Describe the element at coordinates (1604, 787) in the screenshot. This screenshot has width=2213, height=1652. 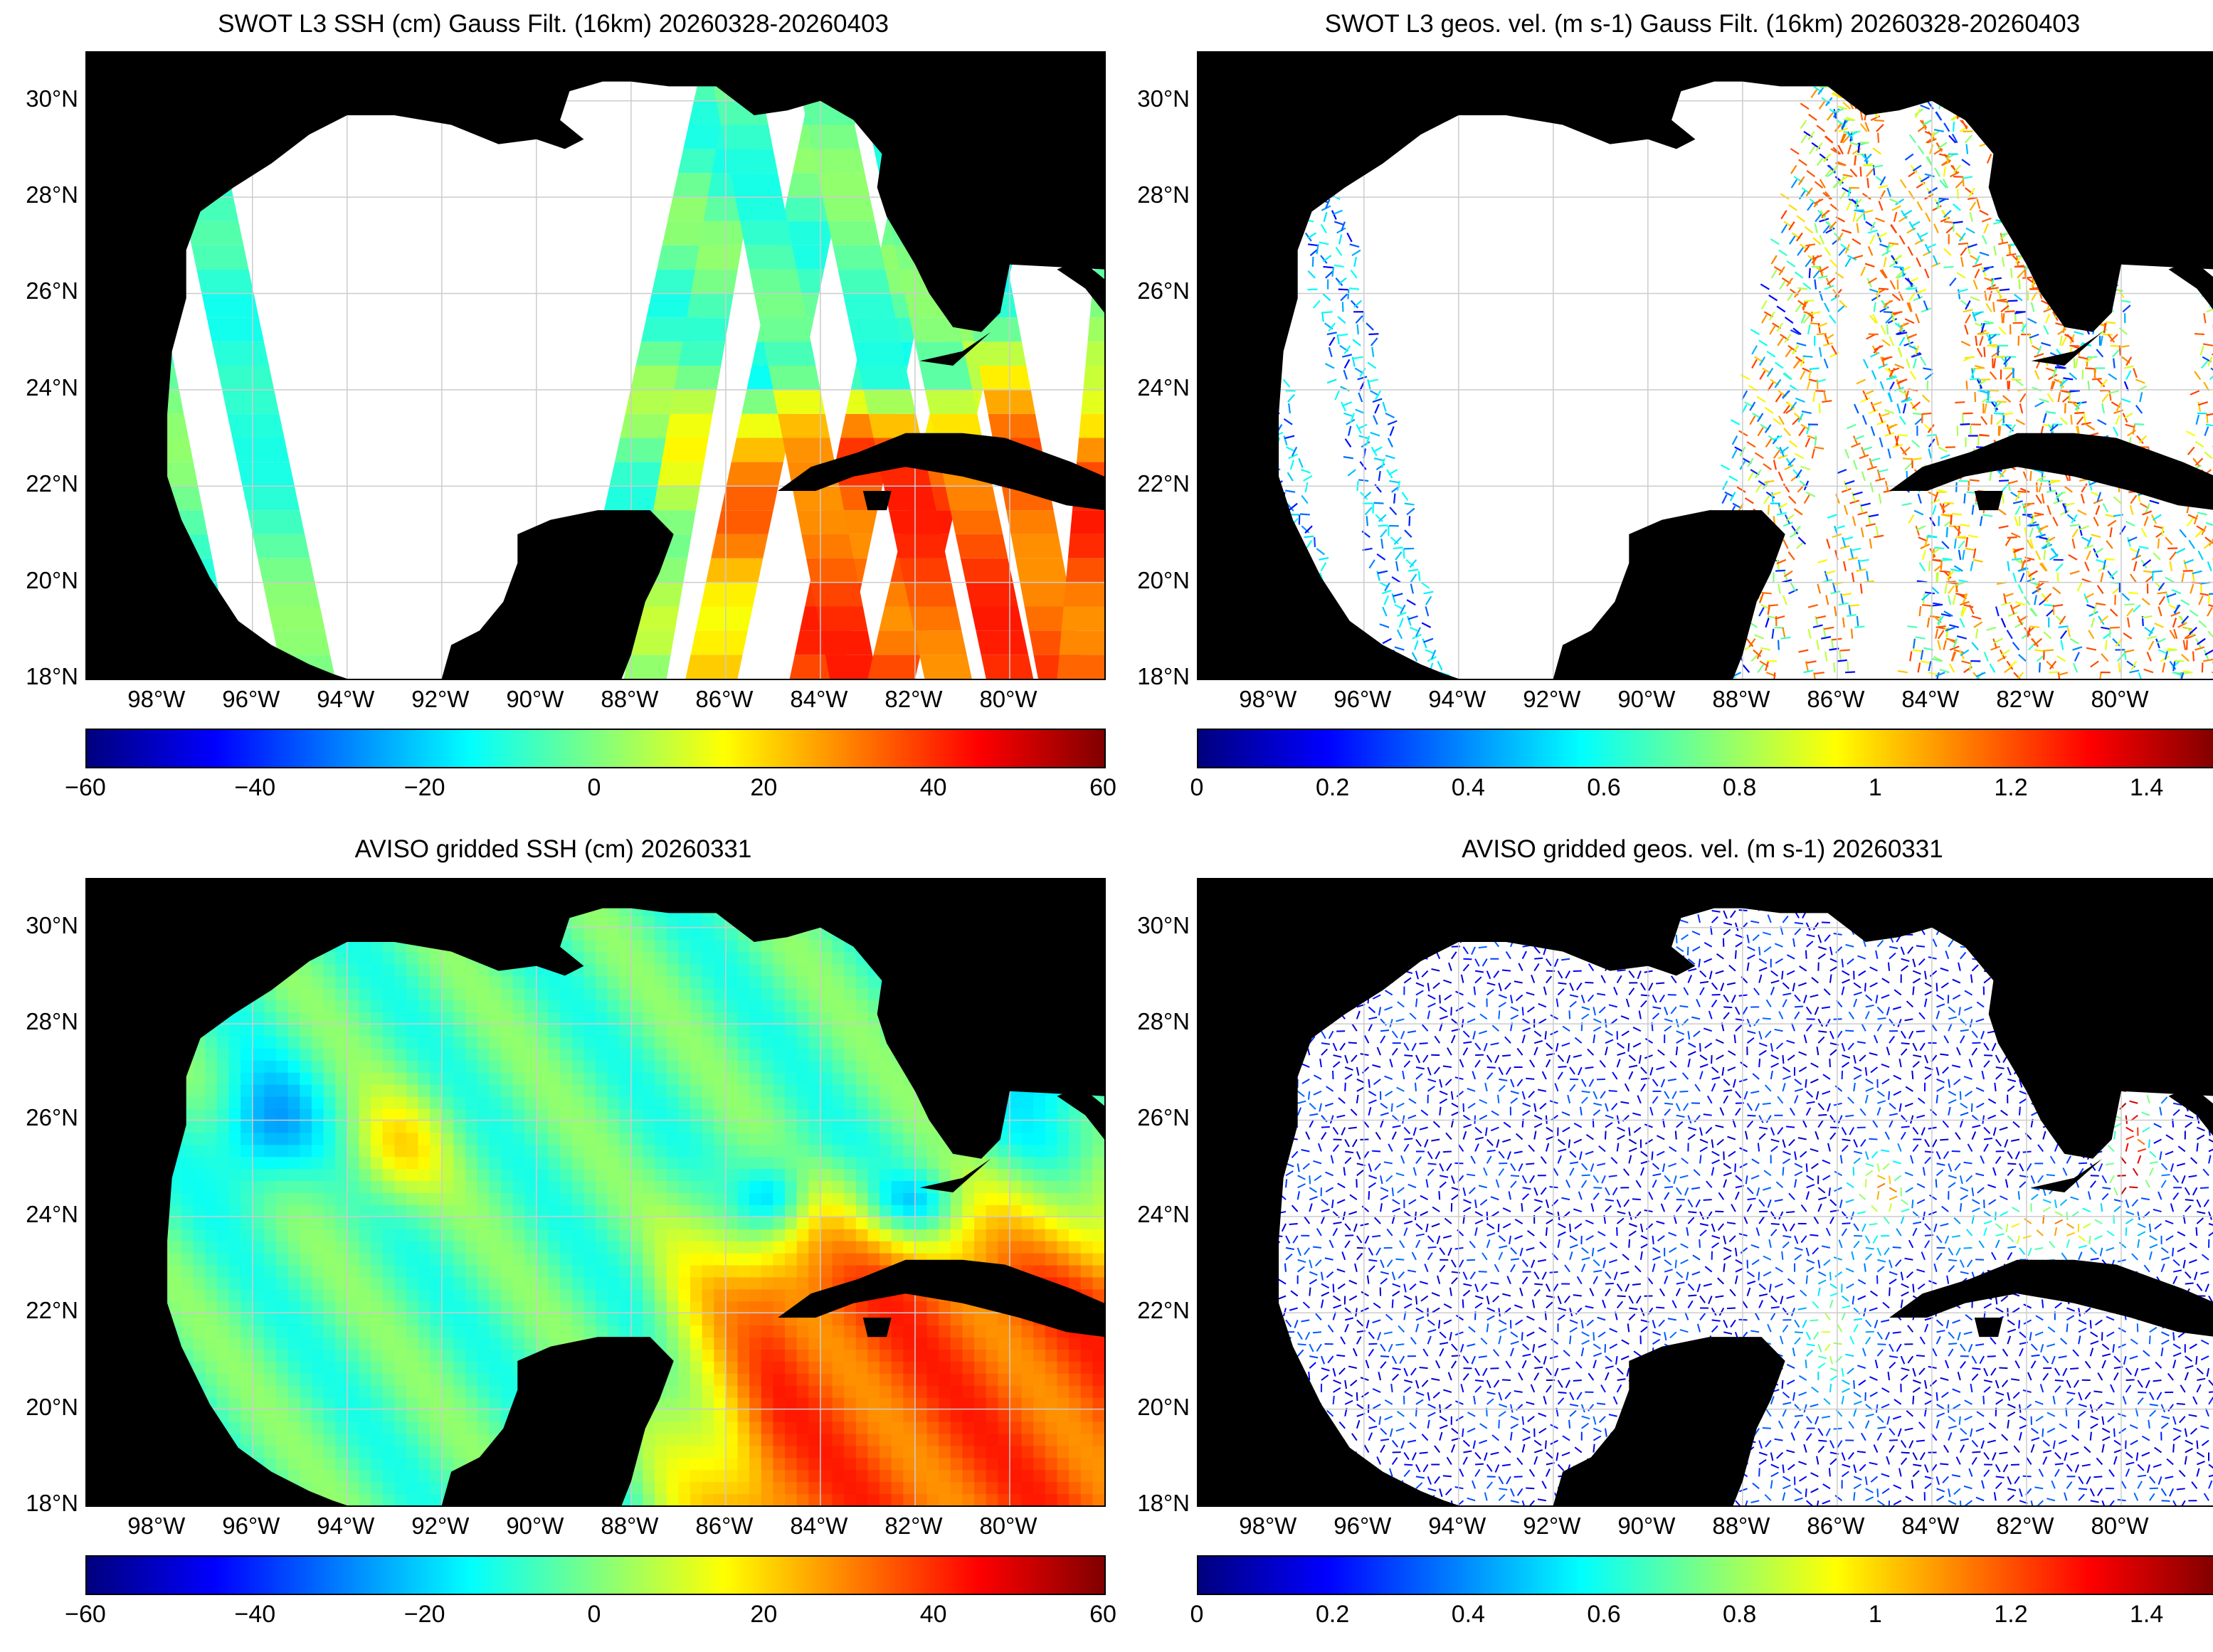
I see `colorbar-tick-label: 0.6` at that location.